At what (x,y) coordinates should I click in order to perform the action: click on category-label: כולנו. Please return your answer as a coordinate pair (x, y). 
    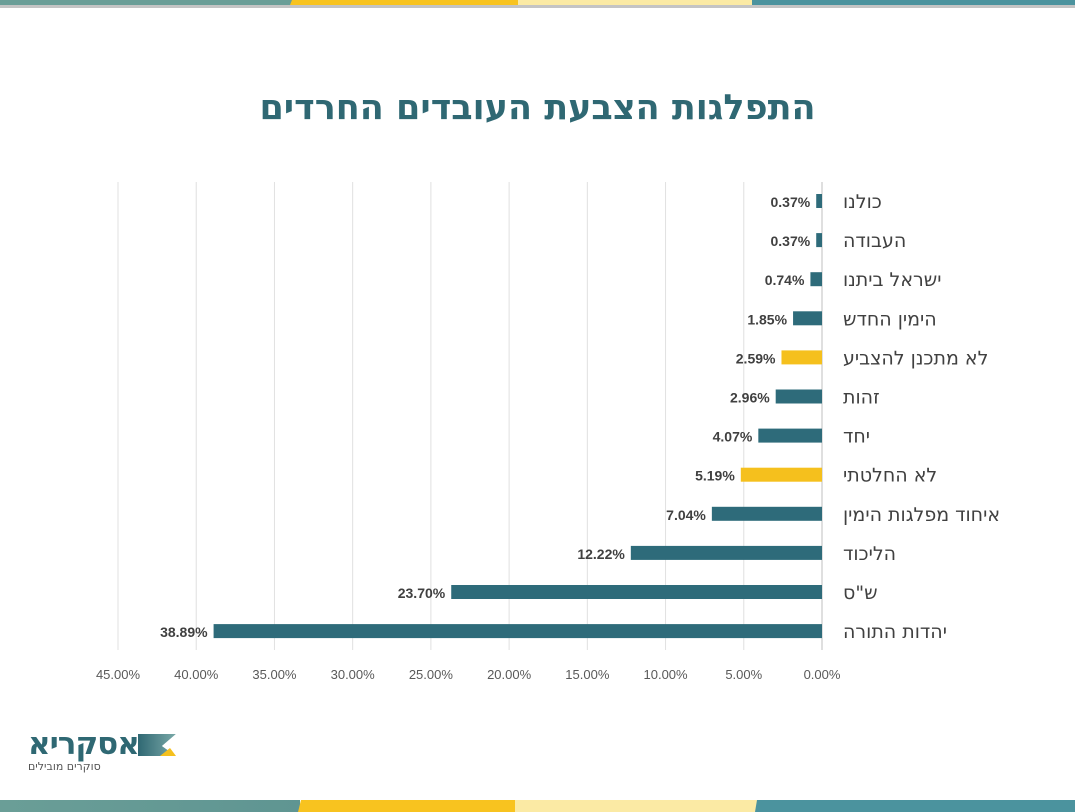
    Looking at the image, I should click on (862, 202).